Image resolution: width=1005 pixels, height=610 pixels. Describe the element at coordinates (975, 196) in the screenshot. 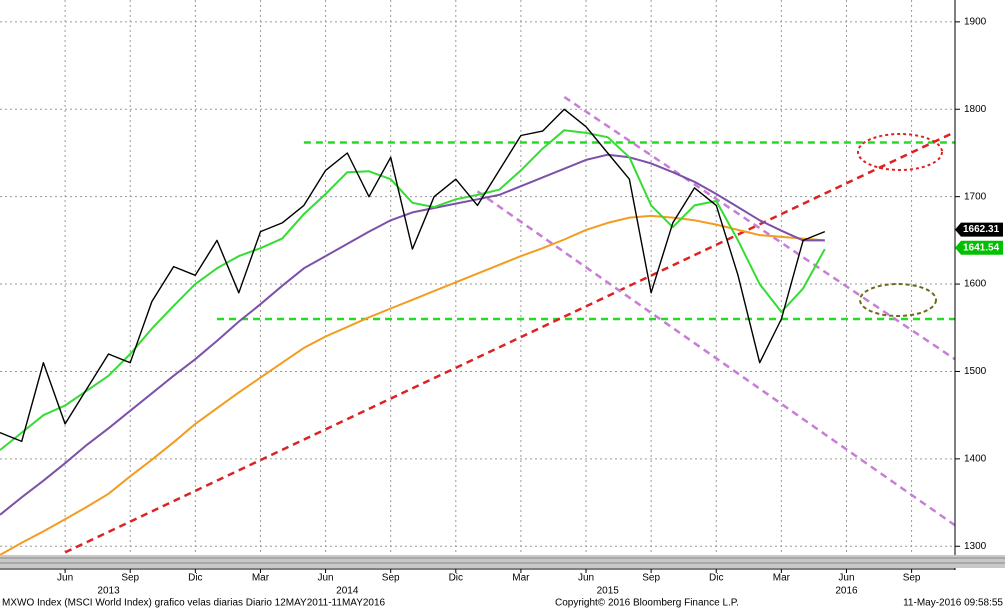

I see `y-tick-label: 1700` at that location.